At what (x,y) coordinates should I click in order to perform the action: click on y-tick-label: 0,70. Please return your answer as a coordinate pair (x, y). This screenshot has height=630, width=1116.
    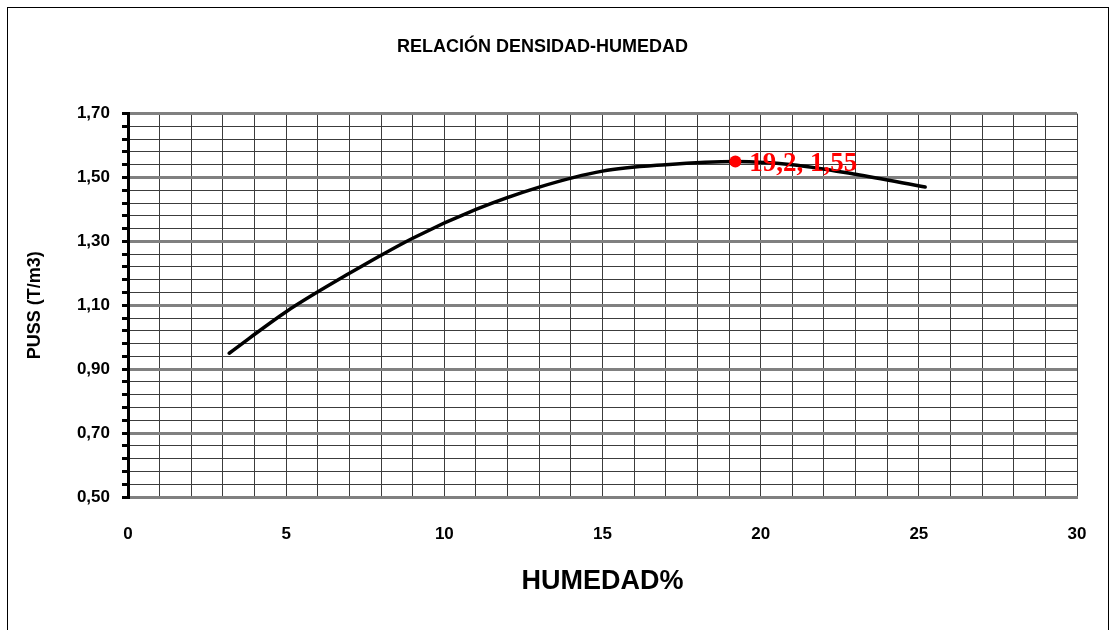
    Looking at the image, I should click on (93, 432).